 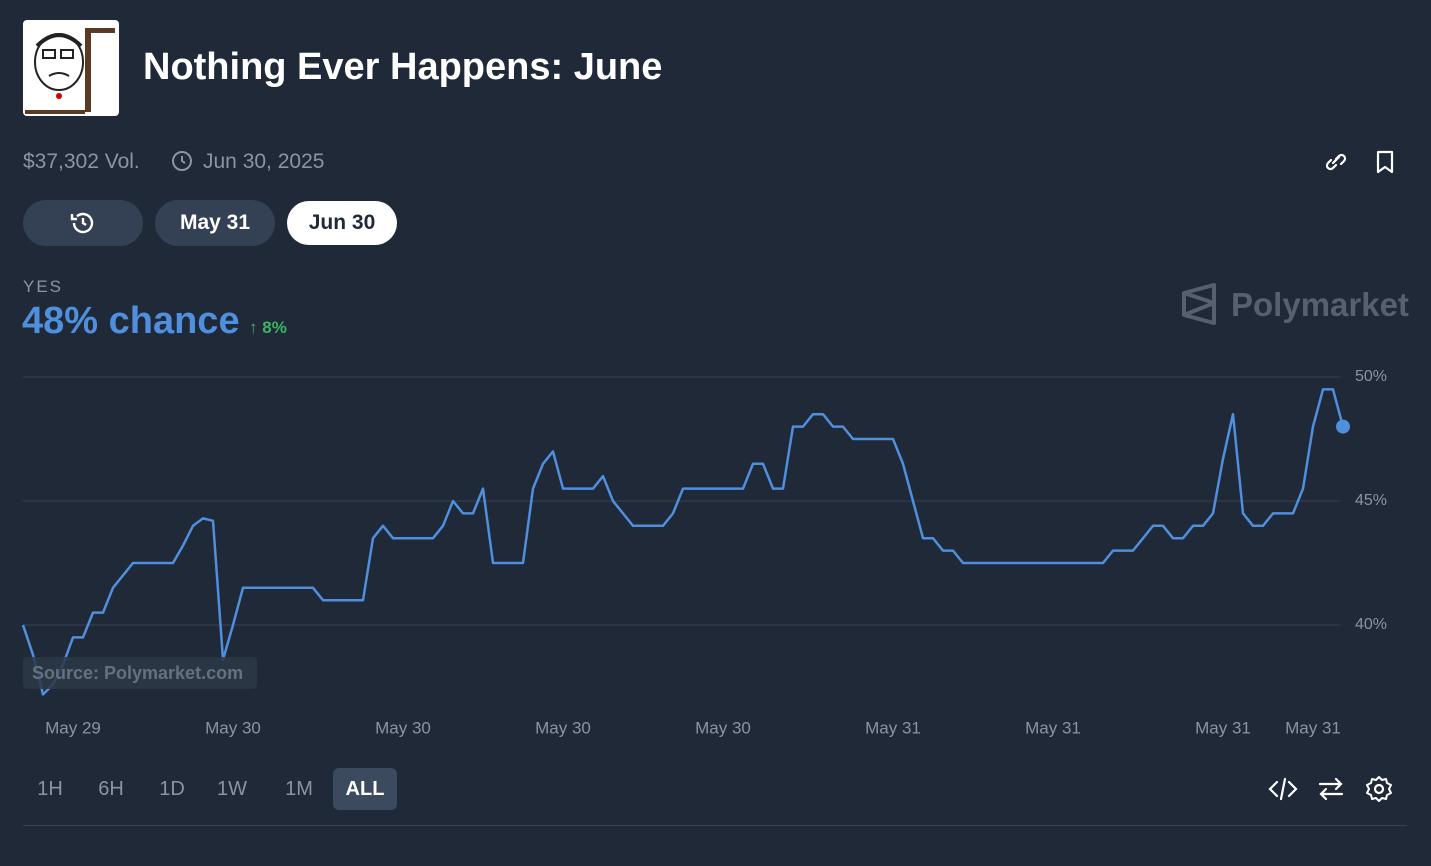 I want to click on y-tick-label: 50%, so click(x=1371, y=376).